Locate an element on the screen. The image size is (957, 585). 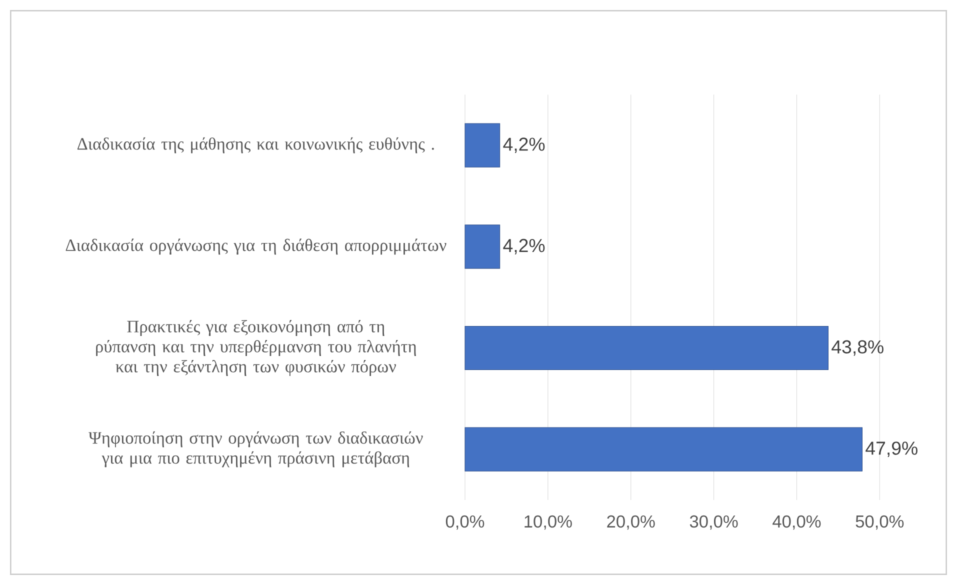
y-tick-label: Διαδικασία της μάθησης και κοινωνικής ευθύνης . is located at coordinates (255, 145).